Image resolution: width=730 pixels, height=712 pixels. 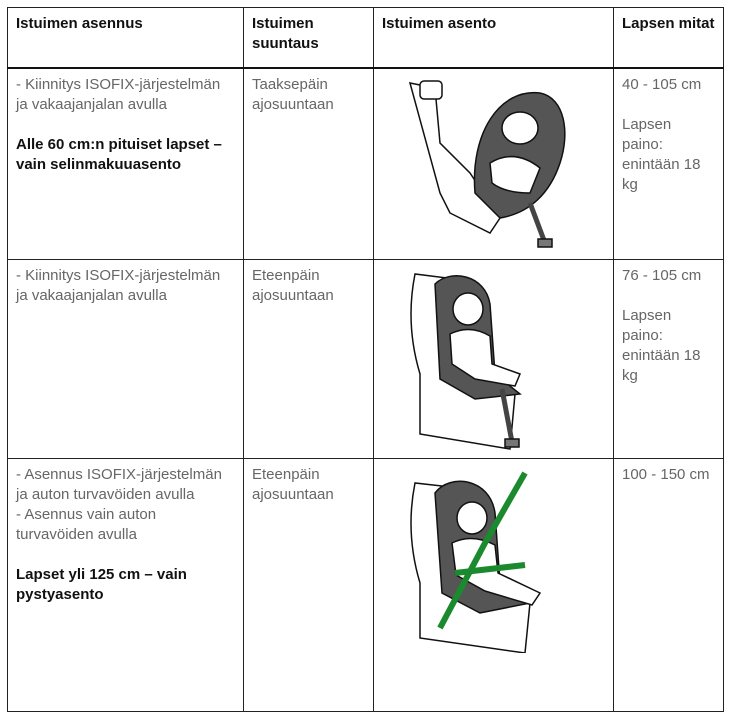 What do you see at coordinates (101, 584) in the screenshot?
I see `note: Lapset yli 125 cm – vain pystyasento` at bounding box center [101, 584].